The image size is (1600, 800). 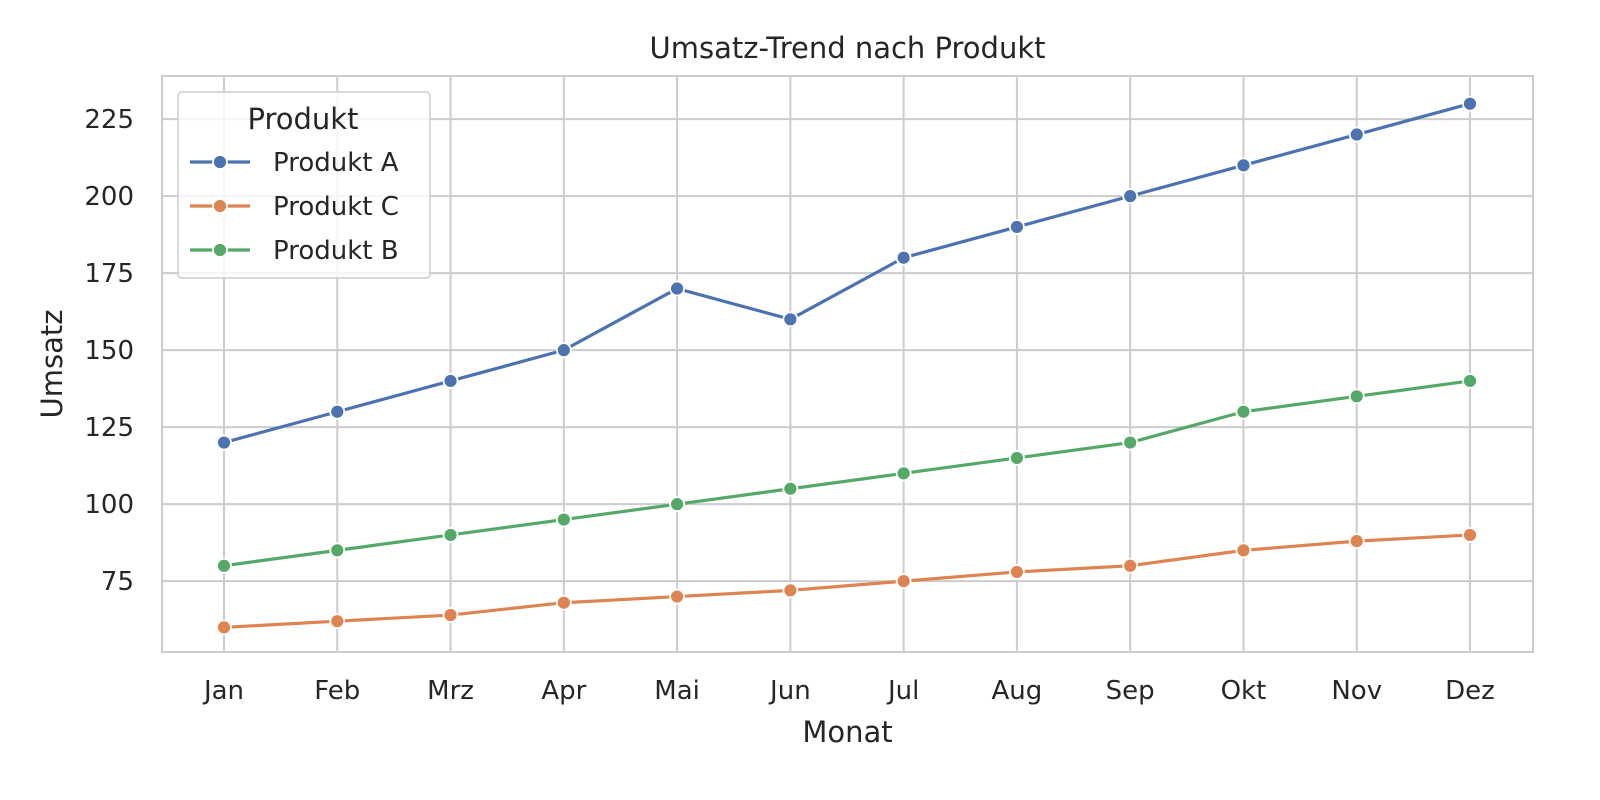 I want to click on legend-items: Produkt A Produkt C Produkt B, so click(x=294, y=207).